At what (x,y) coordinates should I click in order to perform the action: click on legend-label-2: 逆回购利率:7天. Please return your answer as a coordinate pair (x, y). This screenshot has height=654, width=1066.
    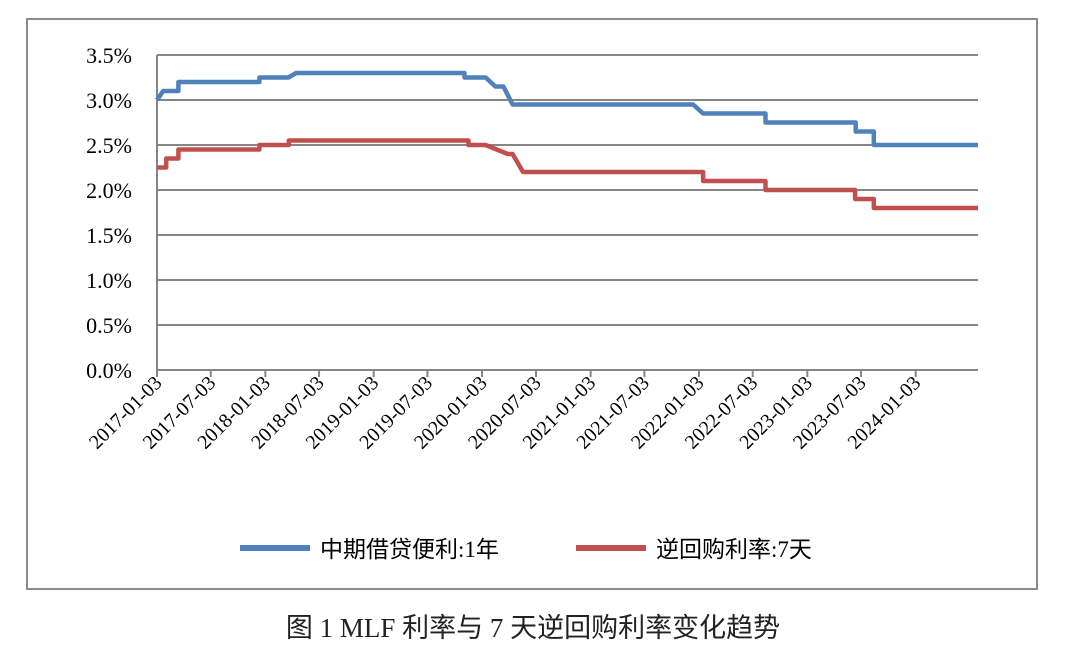
    Looking at the image, I should click on (734, 549).